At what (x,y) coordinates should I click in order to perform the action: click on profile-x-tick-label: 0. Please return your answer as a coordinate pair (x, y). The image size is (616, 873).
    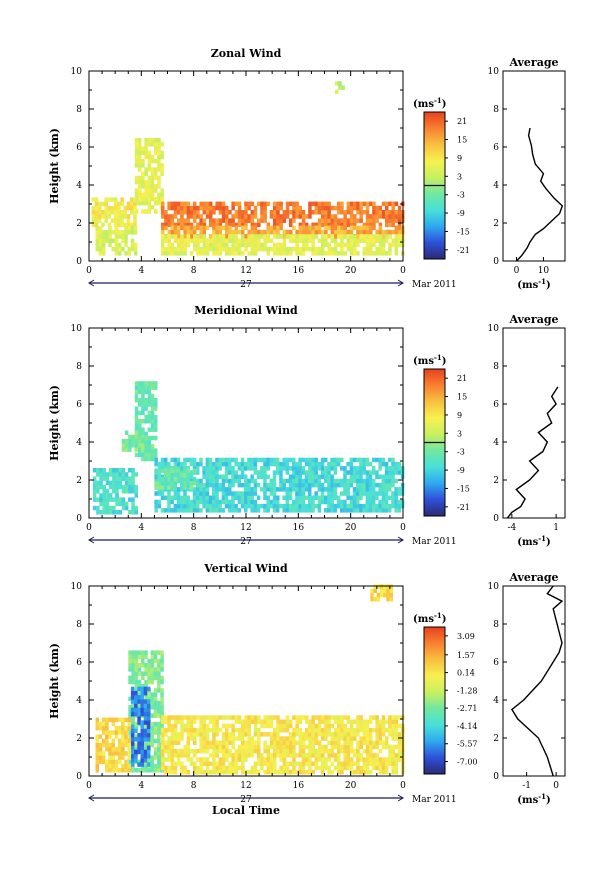
    Looking at the image, I should click on (517, 271).